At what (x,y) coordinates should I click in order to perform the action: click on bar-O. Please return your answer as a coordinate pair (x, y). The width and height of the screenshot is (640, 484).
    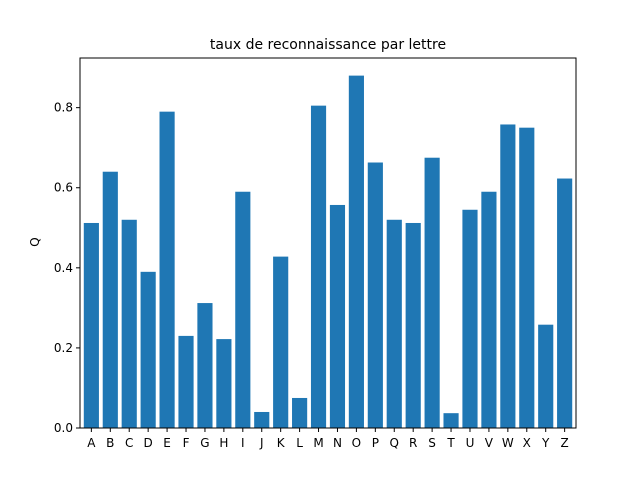
    Looking at the image, I should click on (356, 252).